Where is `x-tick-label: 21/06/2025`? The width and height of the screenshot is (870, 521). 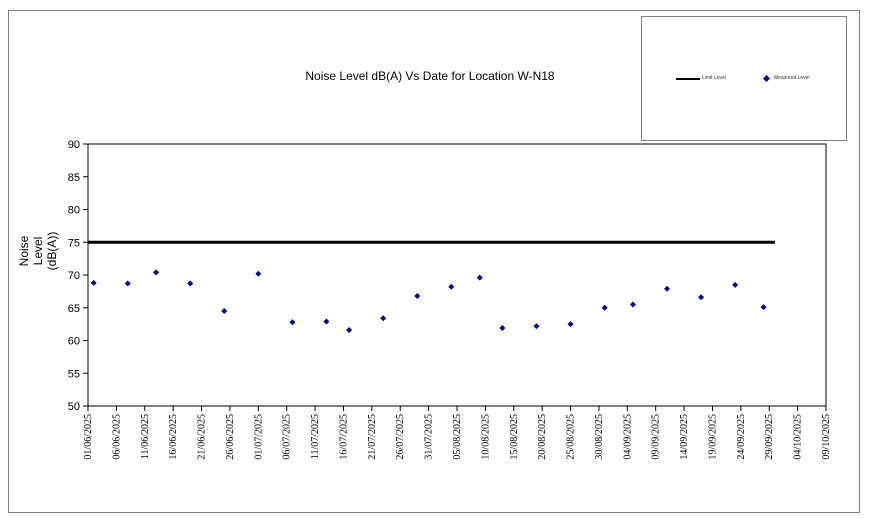 x-tick-label: 21/06/2025 is located at coordinates (202, 437).